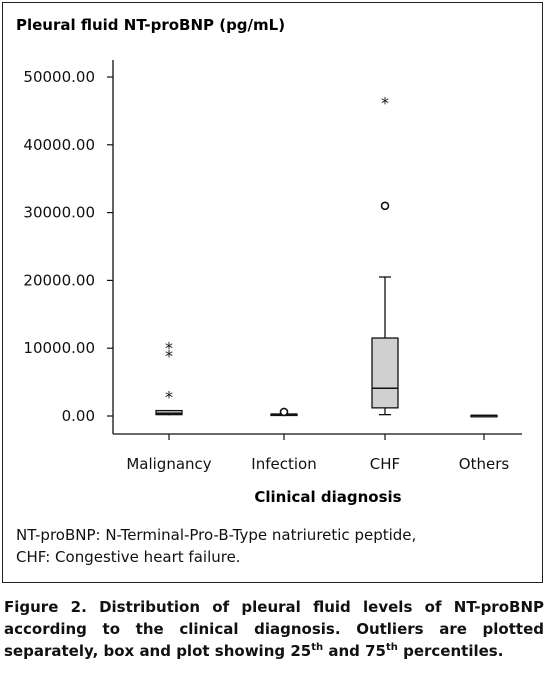  What do you see at coordinates (484, 416) in the screenshot?
I see `box-others` at bounding box center [484, 416].